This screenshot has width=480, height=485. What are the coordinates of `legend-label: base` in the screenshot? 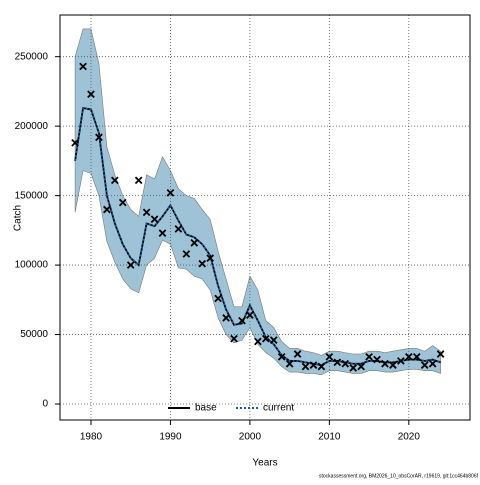 It's located at (206, 408).